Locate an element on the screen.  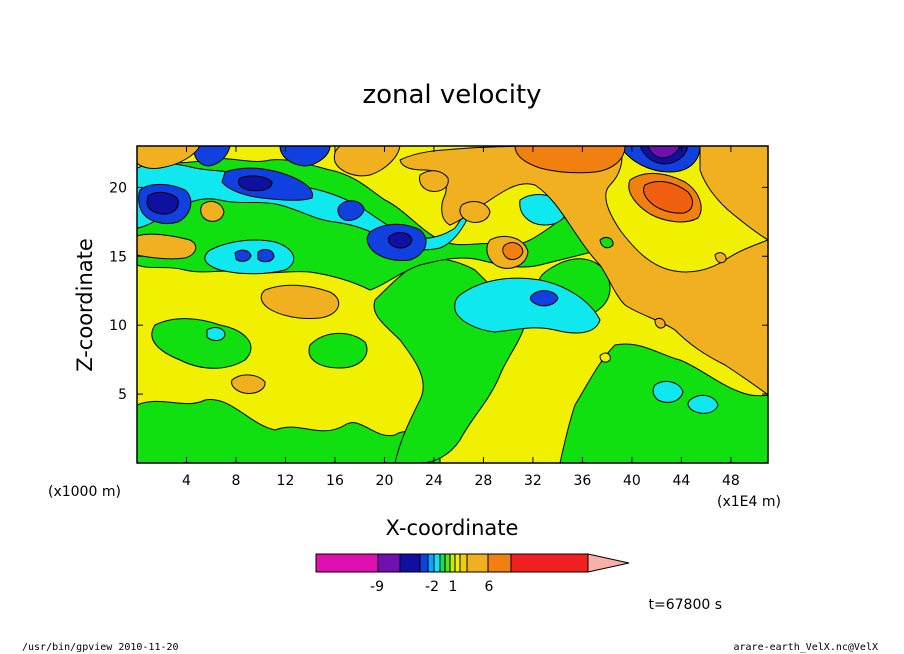
time-annotation: t=67800 s is located at coordinates (686, 605).